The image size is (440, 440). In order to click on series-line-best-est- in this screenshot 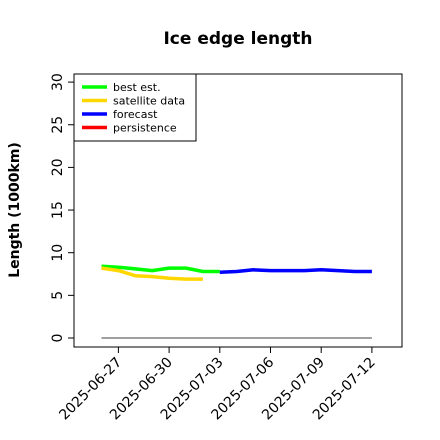, I will do `click(160, 269)`.